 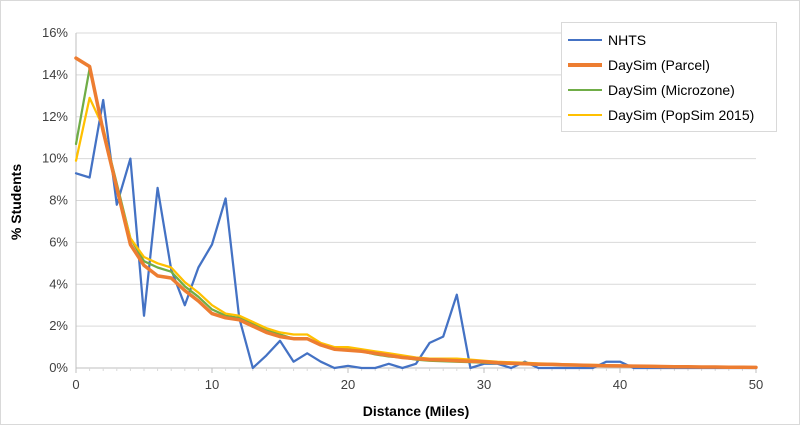 I want to click on y-tick-label: 10%, so click(x=55, y=158).